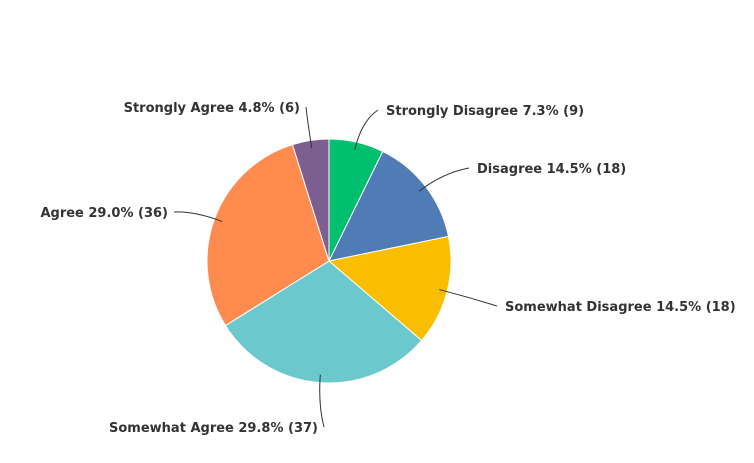 The image size is (754, 463). I want to click on slice-label: Disagree 14.5% (18), so click(551, 169).